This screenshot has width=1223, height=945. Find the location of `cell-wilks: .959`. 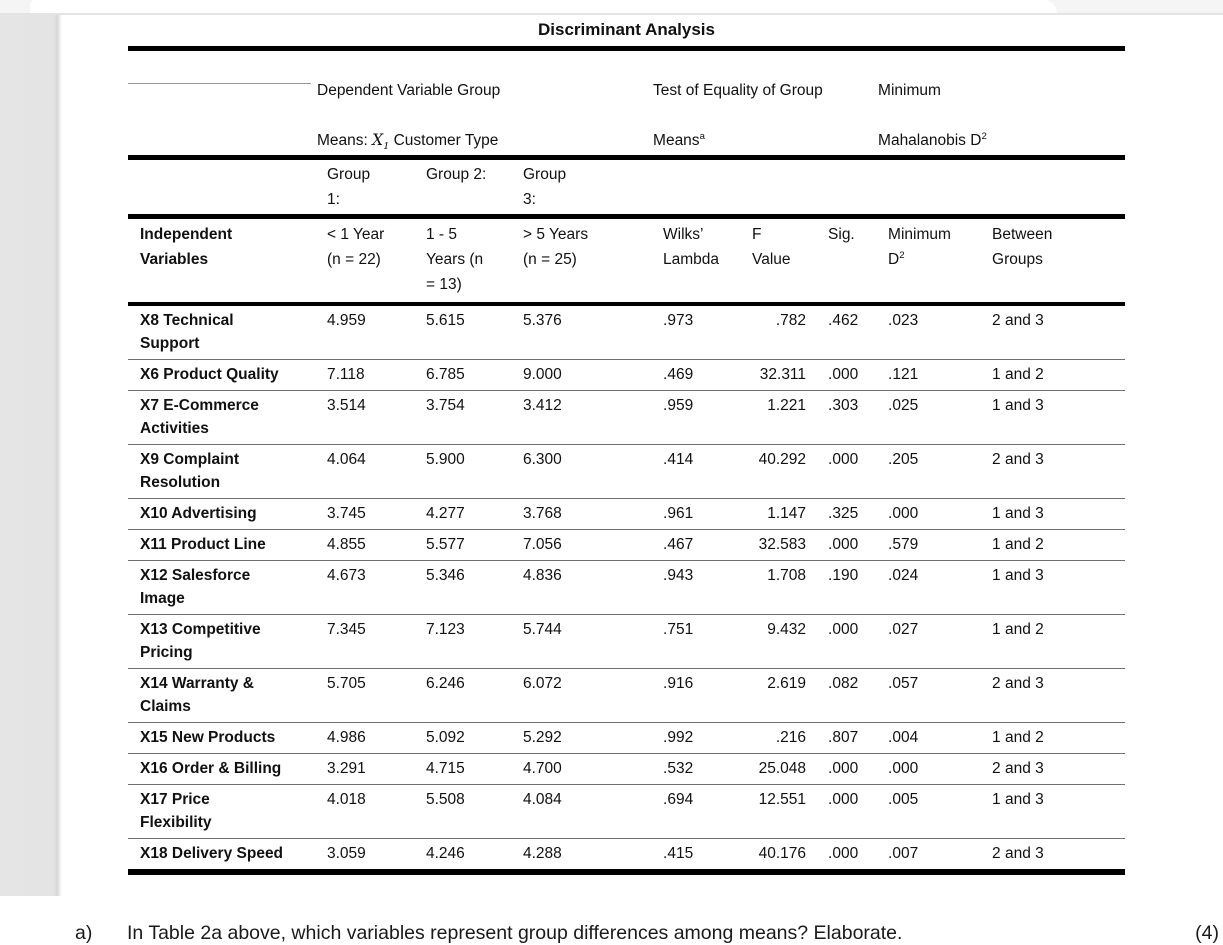

cell-wilks: .959 is located at coordinates (678, 405).